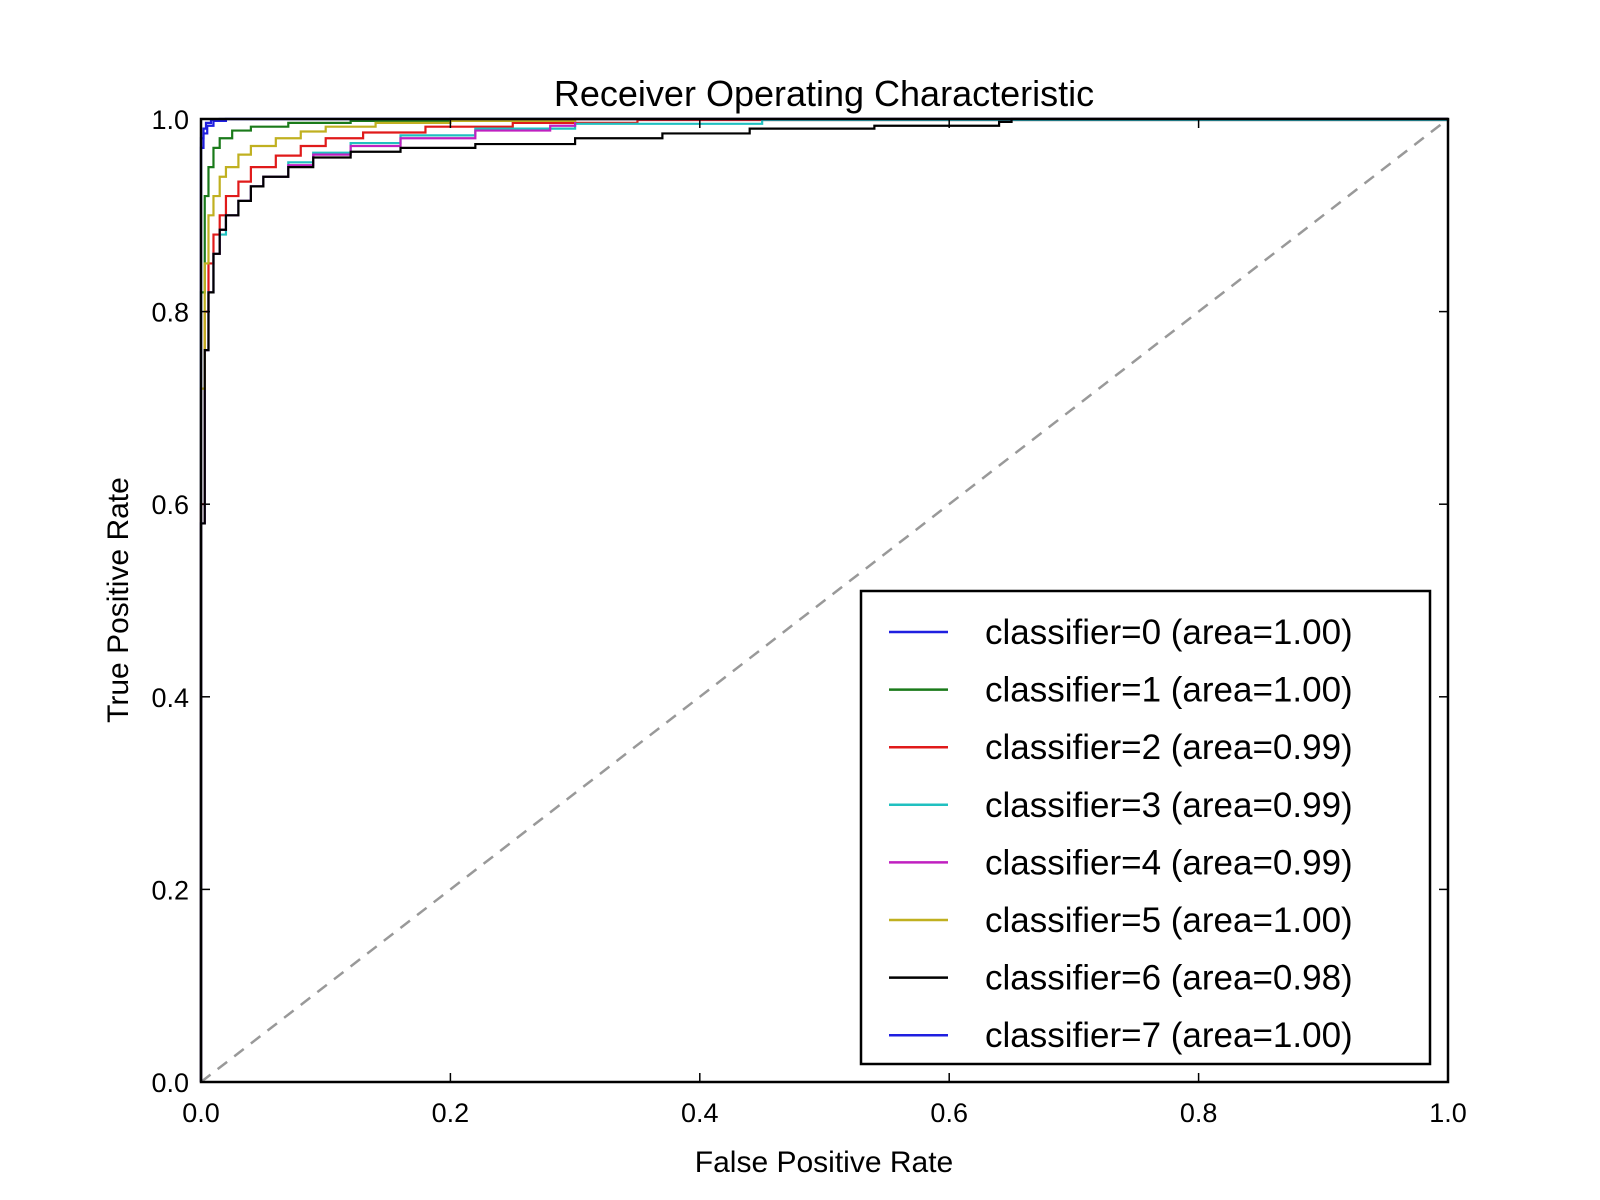 The image size is (1600, 1200). What do you see at coordinates (1169, 632) in the screenshot?
I see `legend-label-classifier-0: classifier=0 (area=1.00)` at bounding box center [1169, 632].